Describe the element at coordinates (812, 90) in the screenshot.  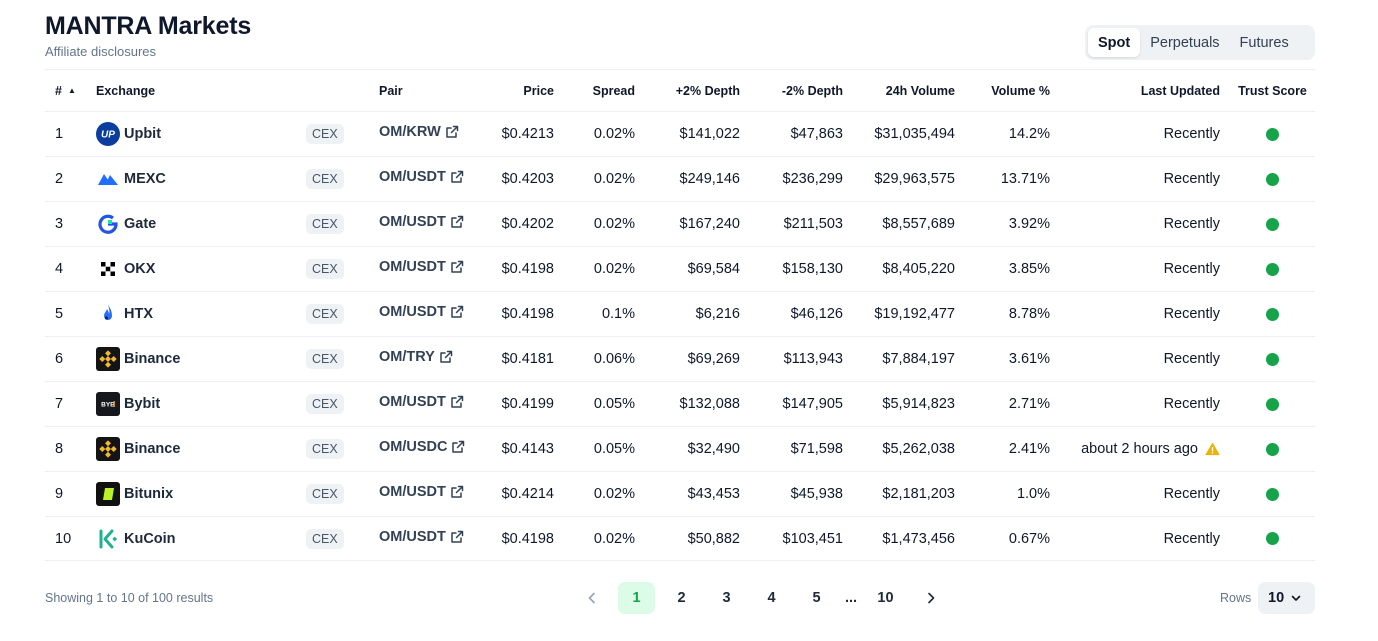
I see `minus-depth-column-header: -2% Depth` at that location.